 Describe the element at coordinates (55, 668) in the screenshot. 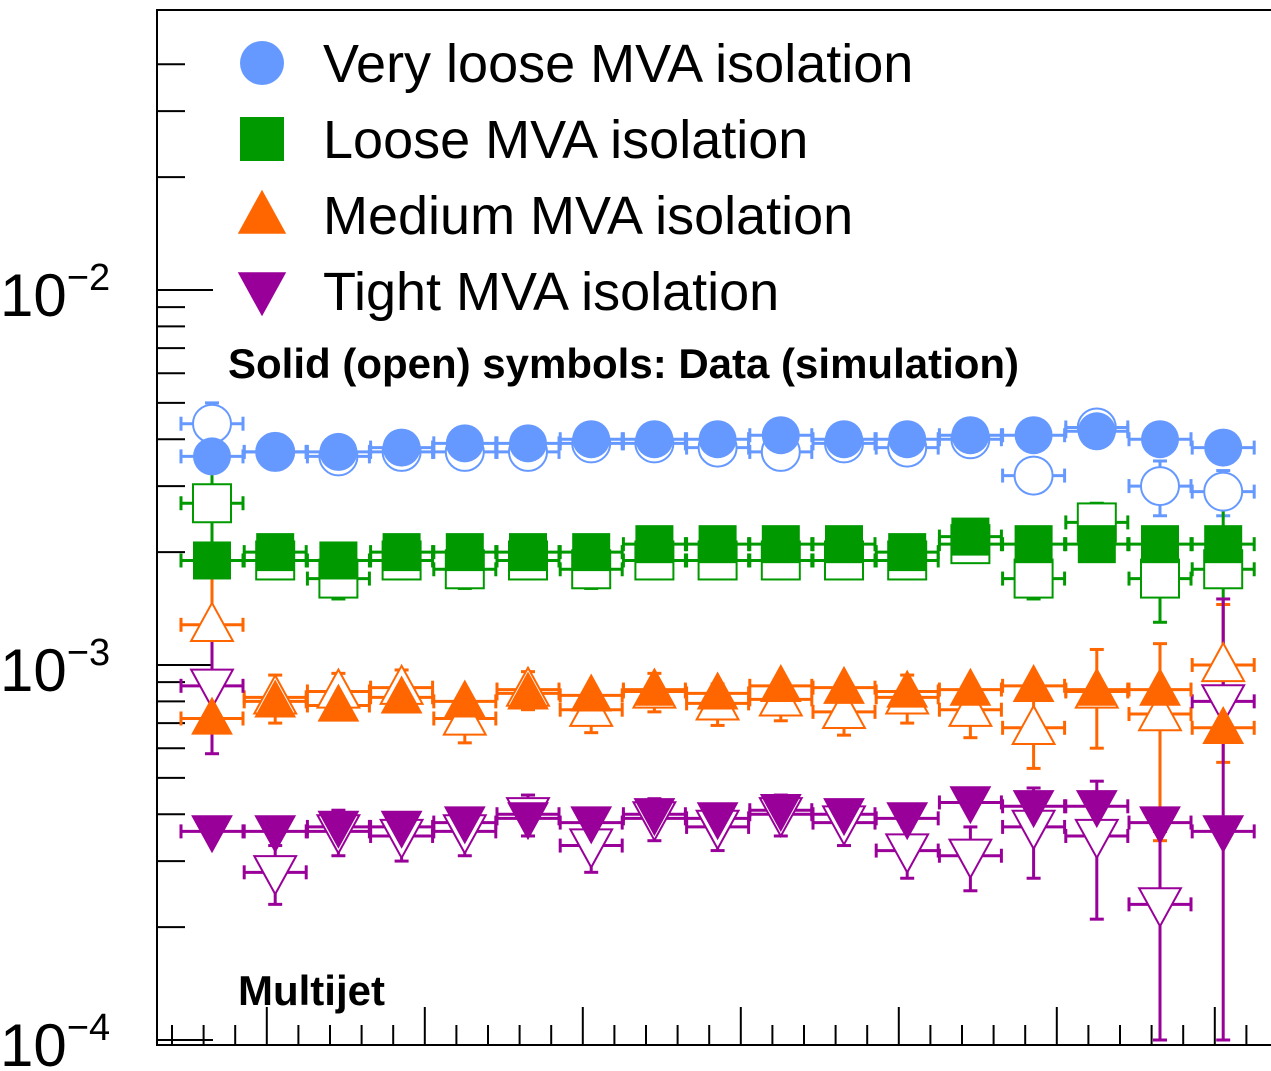

I see `y-tick-label: 10⁻³` at that location.